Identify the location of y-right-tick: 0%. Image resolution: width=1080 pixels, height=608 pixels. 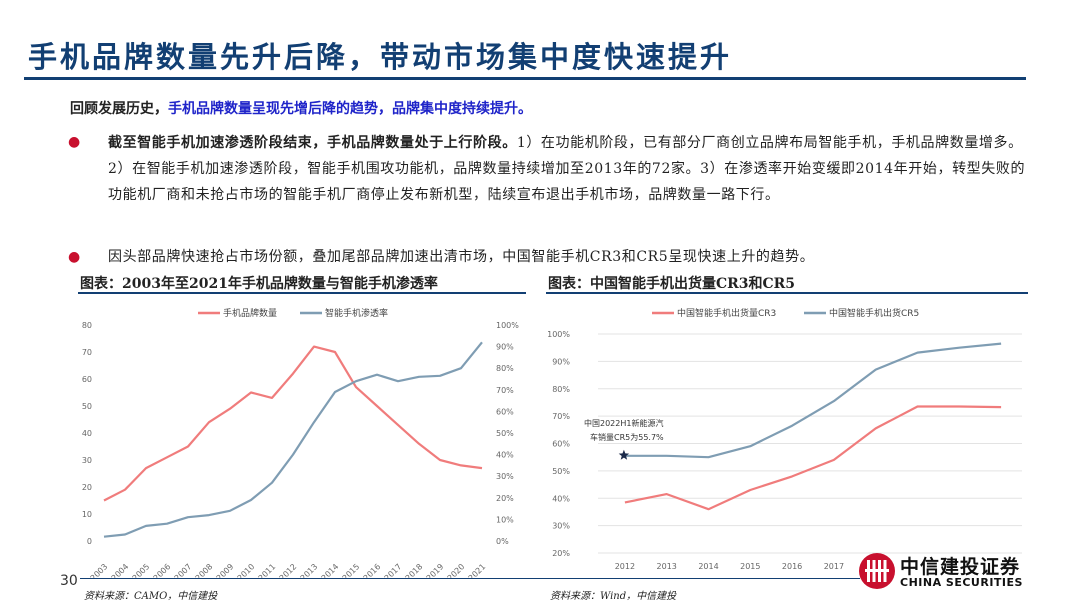
(502, 541).